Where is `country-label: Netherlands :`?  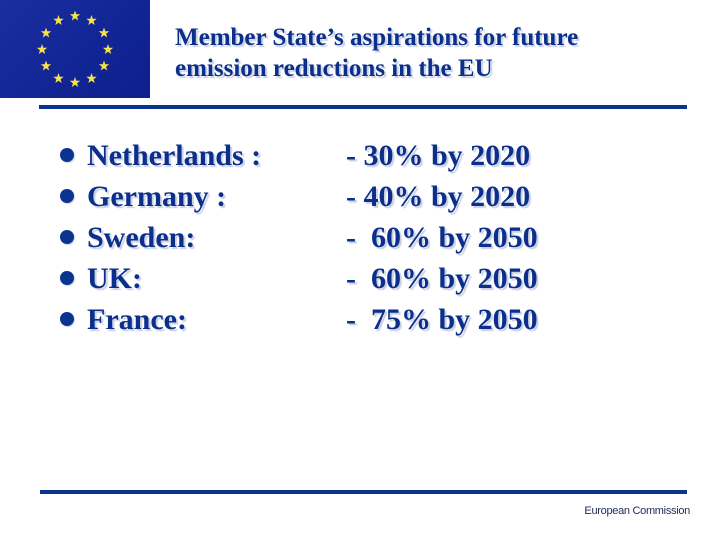
country-label: Netherlands : is located at coordinates (174, 155).